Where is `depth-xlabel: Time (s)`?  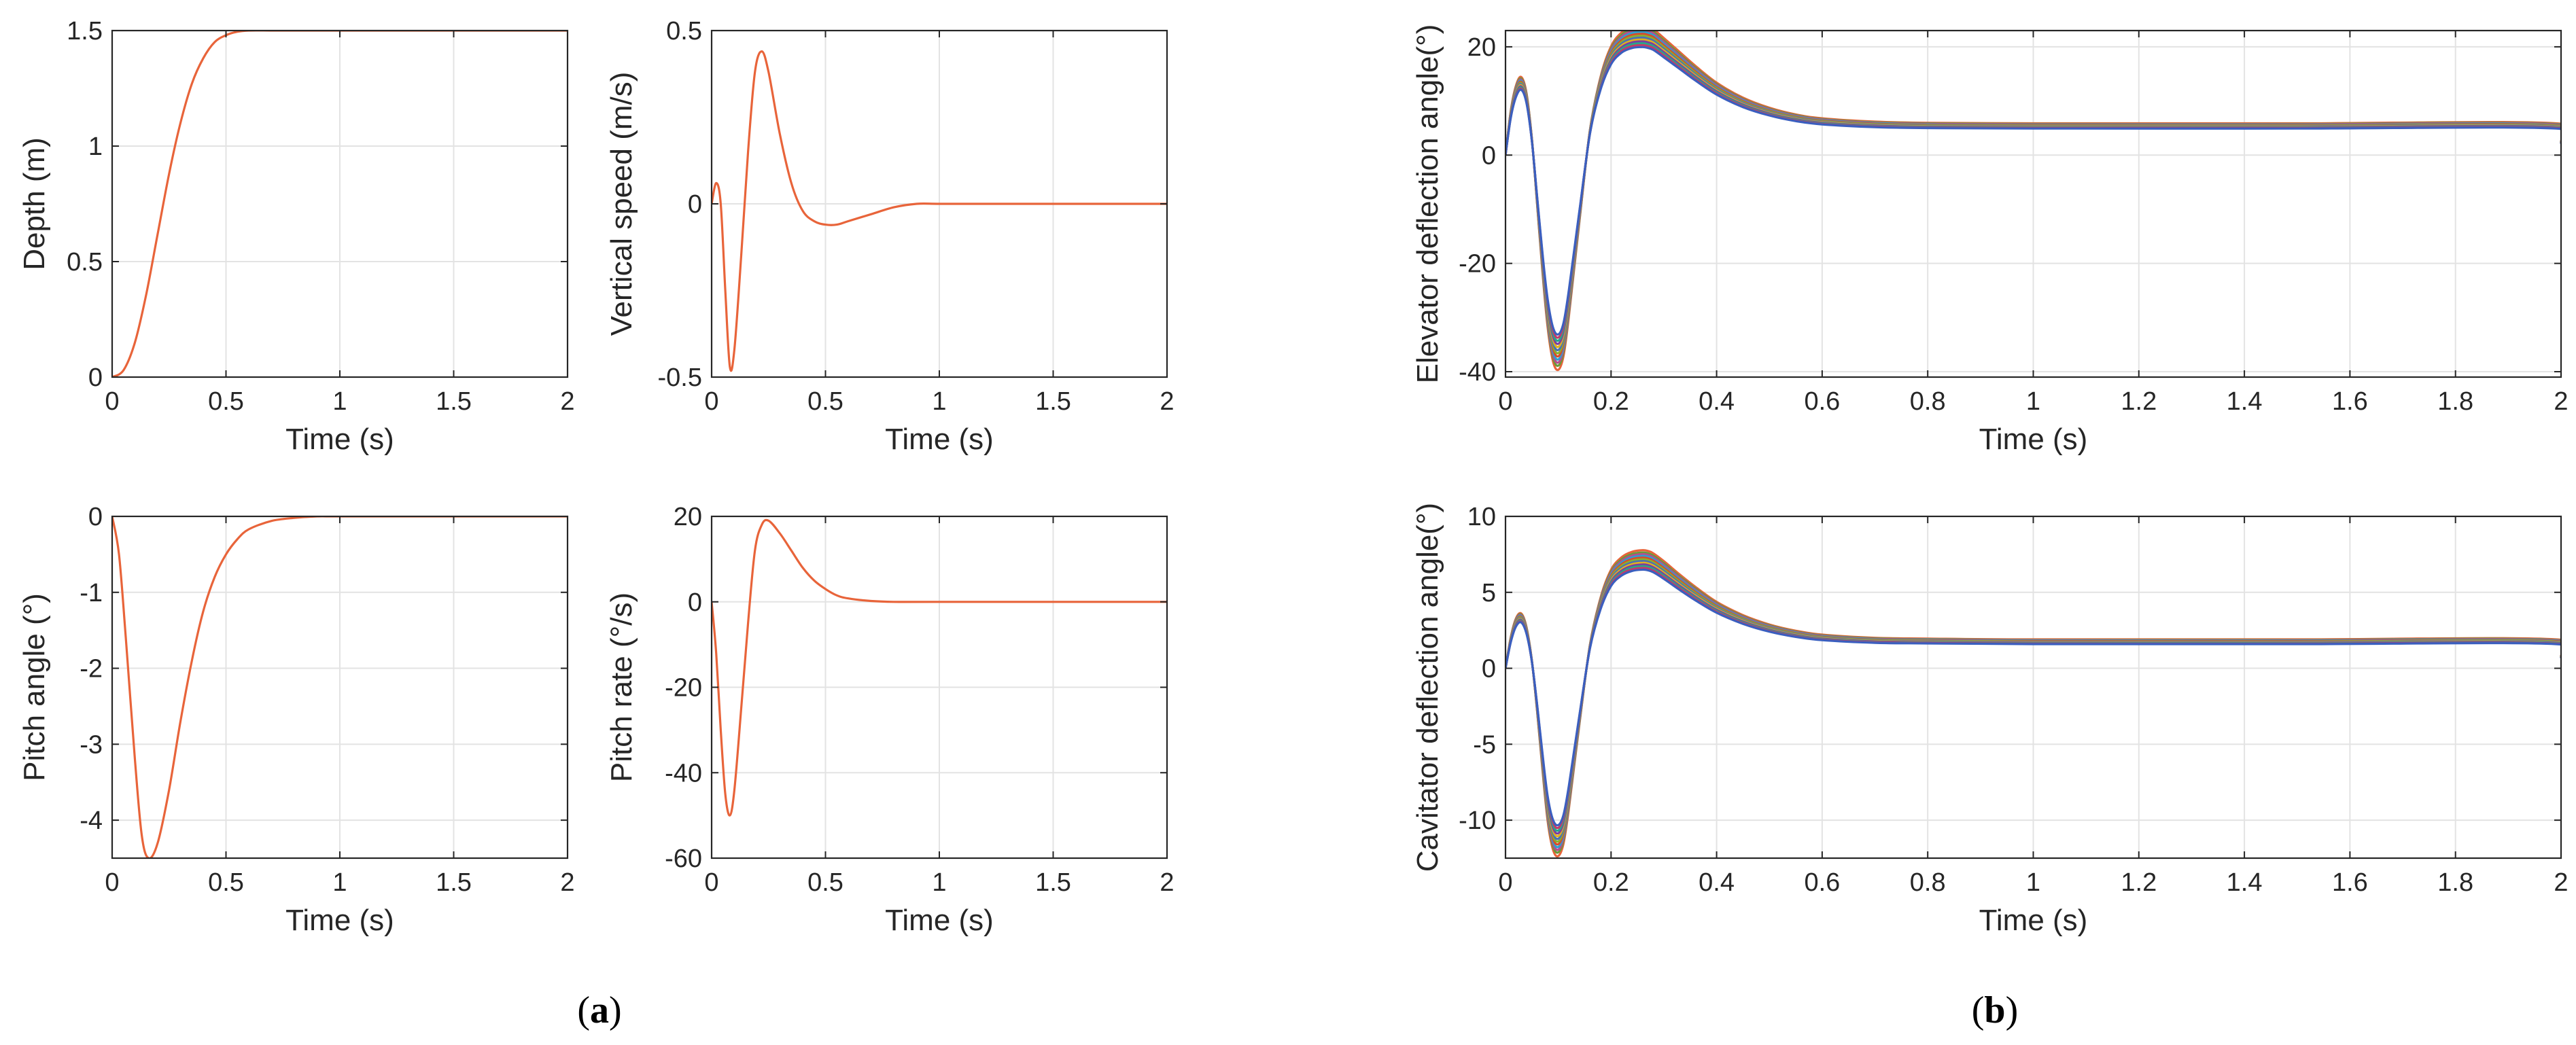
depth-xlabel: Time (s) is located at coordinates (339, 439).